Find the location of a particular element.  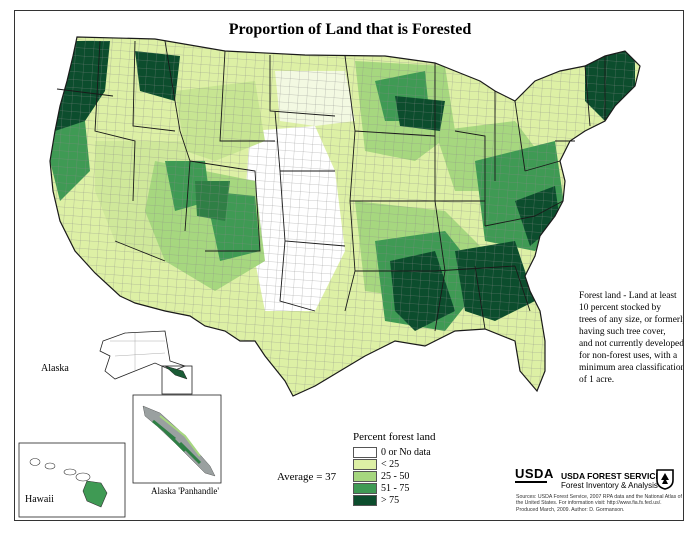

legend-item: 0 or No data is located at coordinates (413, 452).